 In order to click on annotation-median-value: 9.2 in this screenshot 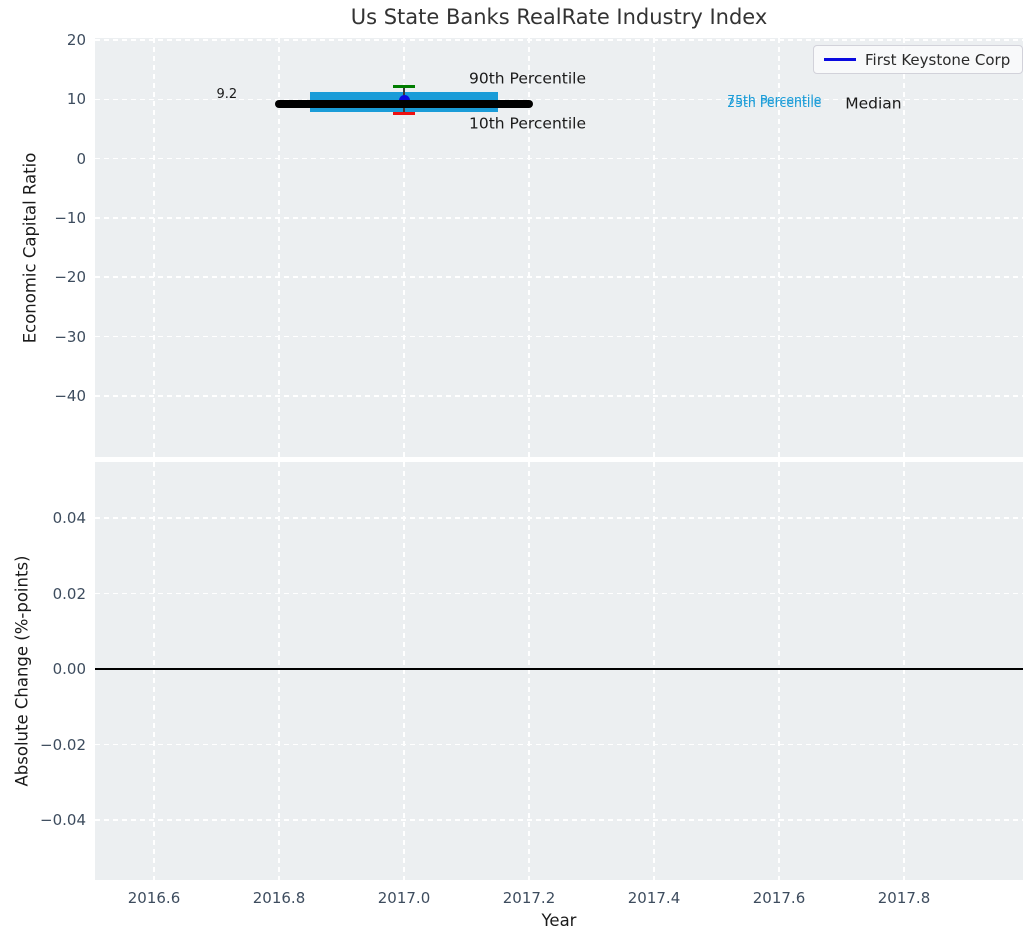, I will do `click(227, 94)`.